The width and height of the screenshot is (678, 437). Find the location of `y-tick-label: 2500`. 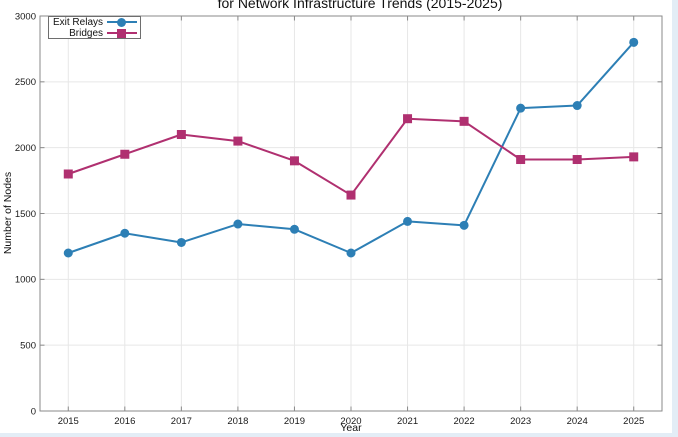

y-tick-label: 2500 is located at coordinates (25, 82).